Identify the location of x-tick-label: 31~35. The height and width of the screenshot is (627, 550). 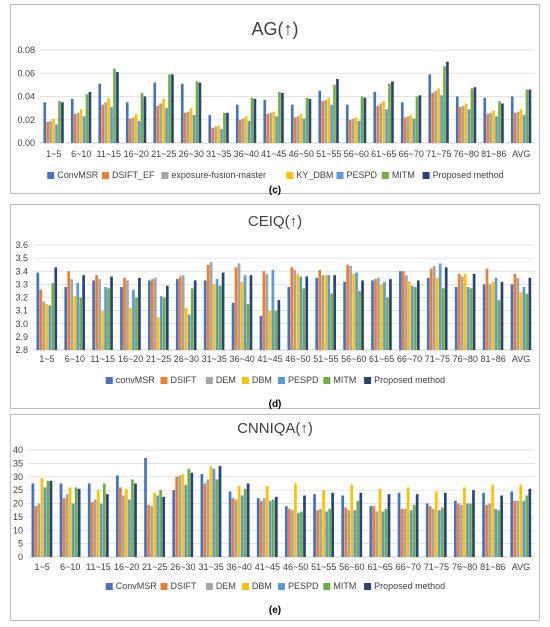
(218, 154).